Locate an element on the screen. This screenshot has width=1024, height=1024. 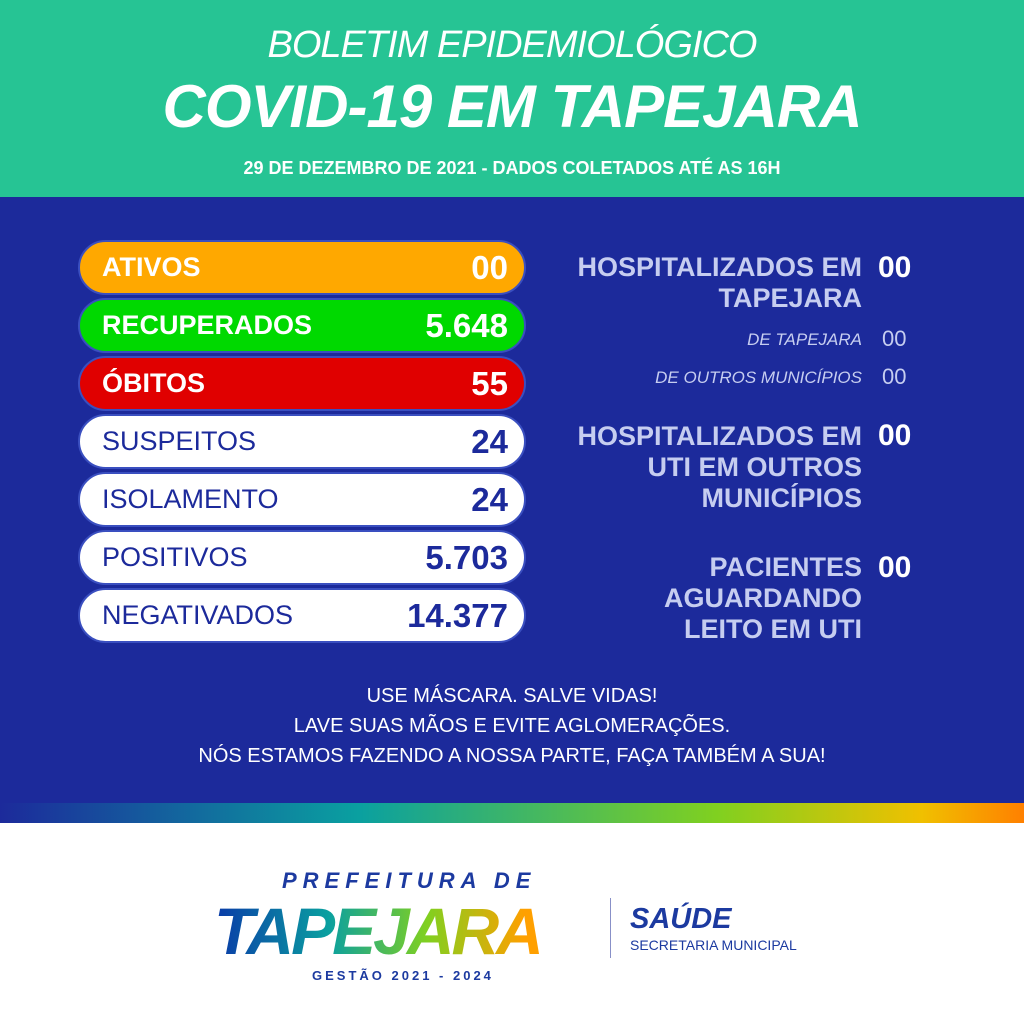
gradient-strip is located at coordinates (512, 813).